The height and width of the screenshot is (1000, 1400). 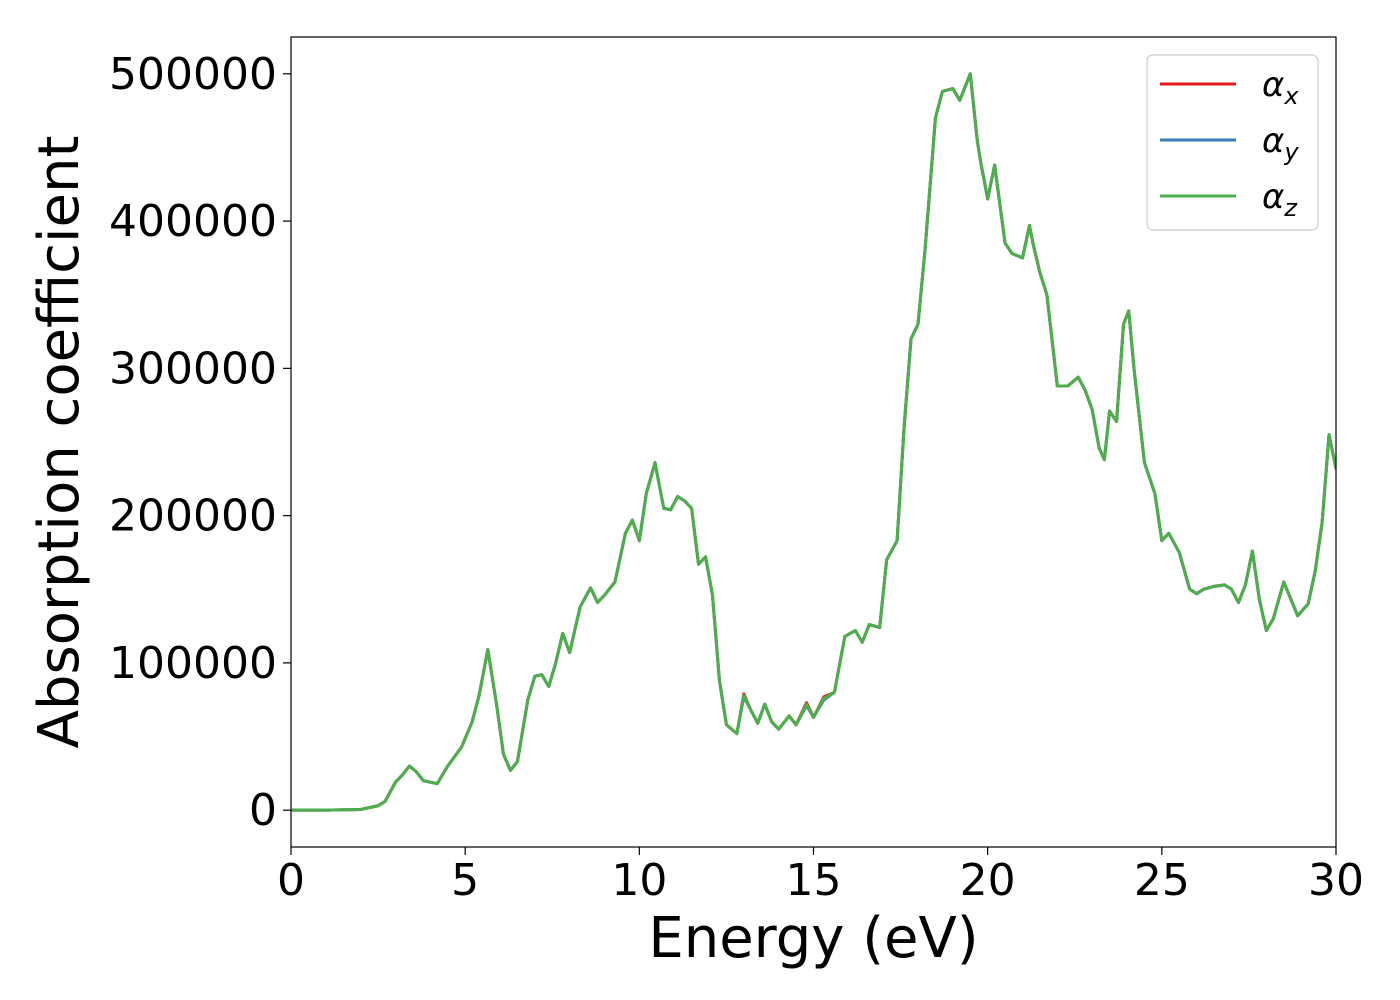 I want to click on x-tick-label: 20, so click(x=988, y=880).